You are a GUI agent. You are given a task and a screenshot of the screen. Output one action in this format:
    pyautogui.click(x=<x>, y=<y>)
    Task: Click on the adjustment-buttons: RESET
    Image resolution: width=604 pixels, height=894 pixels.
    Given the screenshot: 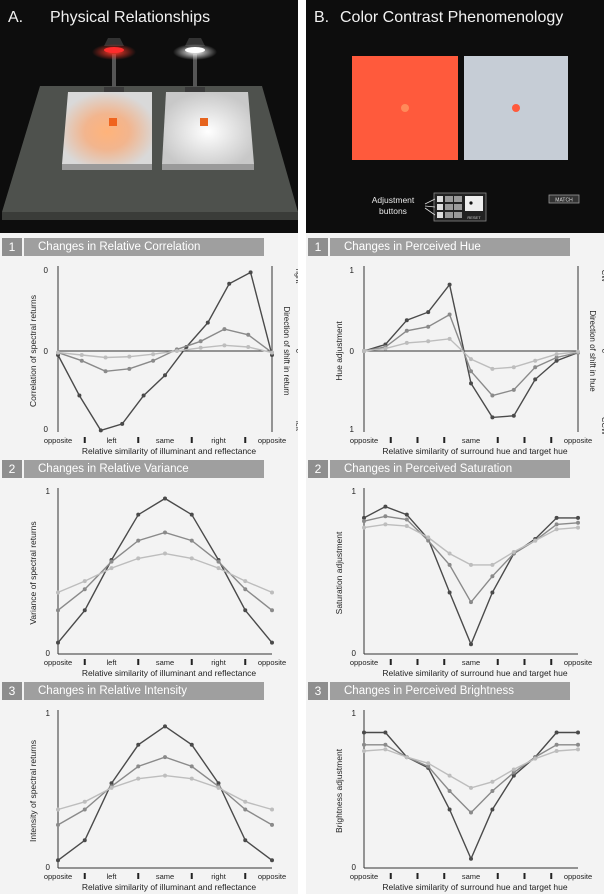 What is the action you would take?
    pyautogui.click(x=460, y=207)
    